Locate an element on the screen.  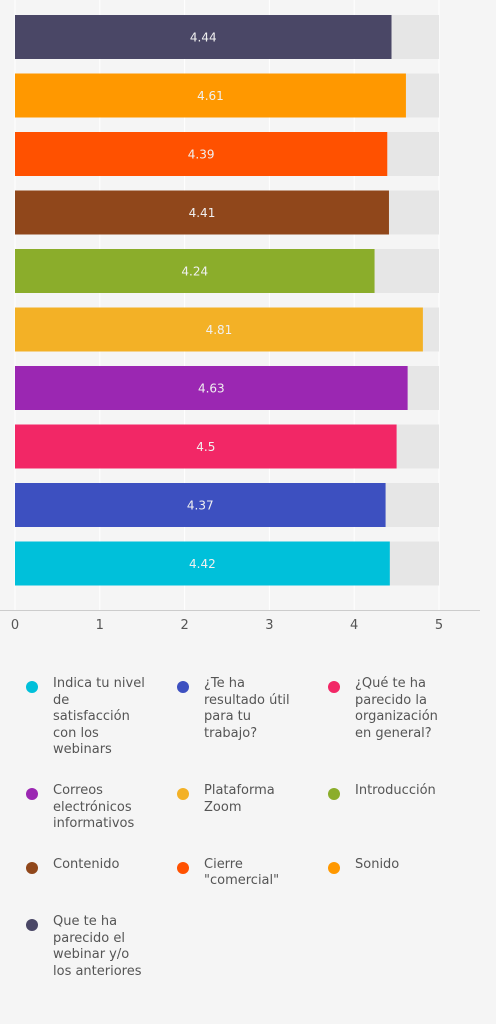
legend-label: ¿Te ha resultado útil para tu trabajo? is located at coordinates (247, 708).